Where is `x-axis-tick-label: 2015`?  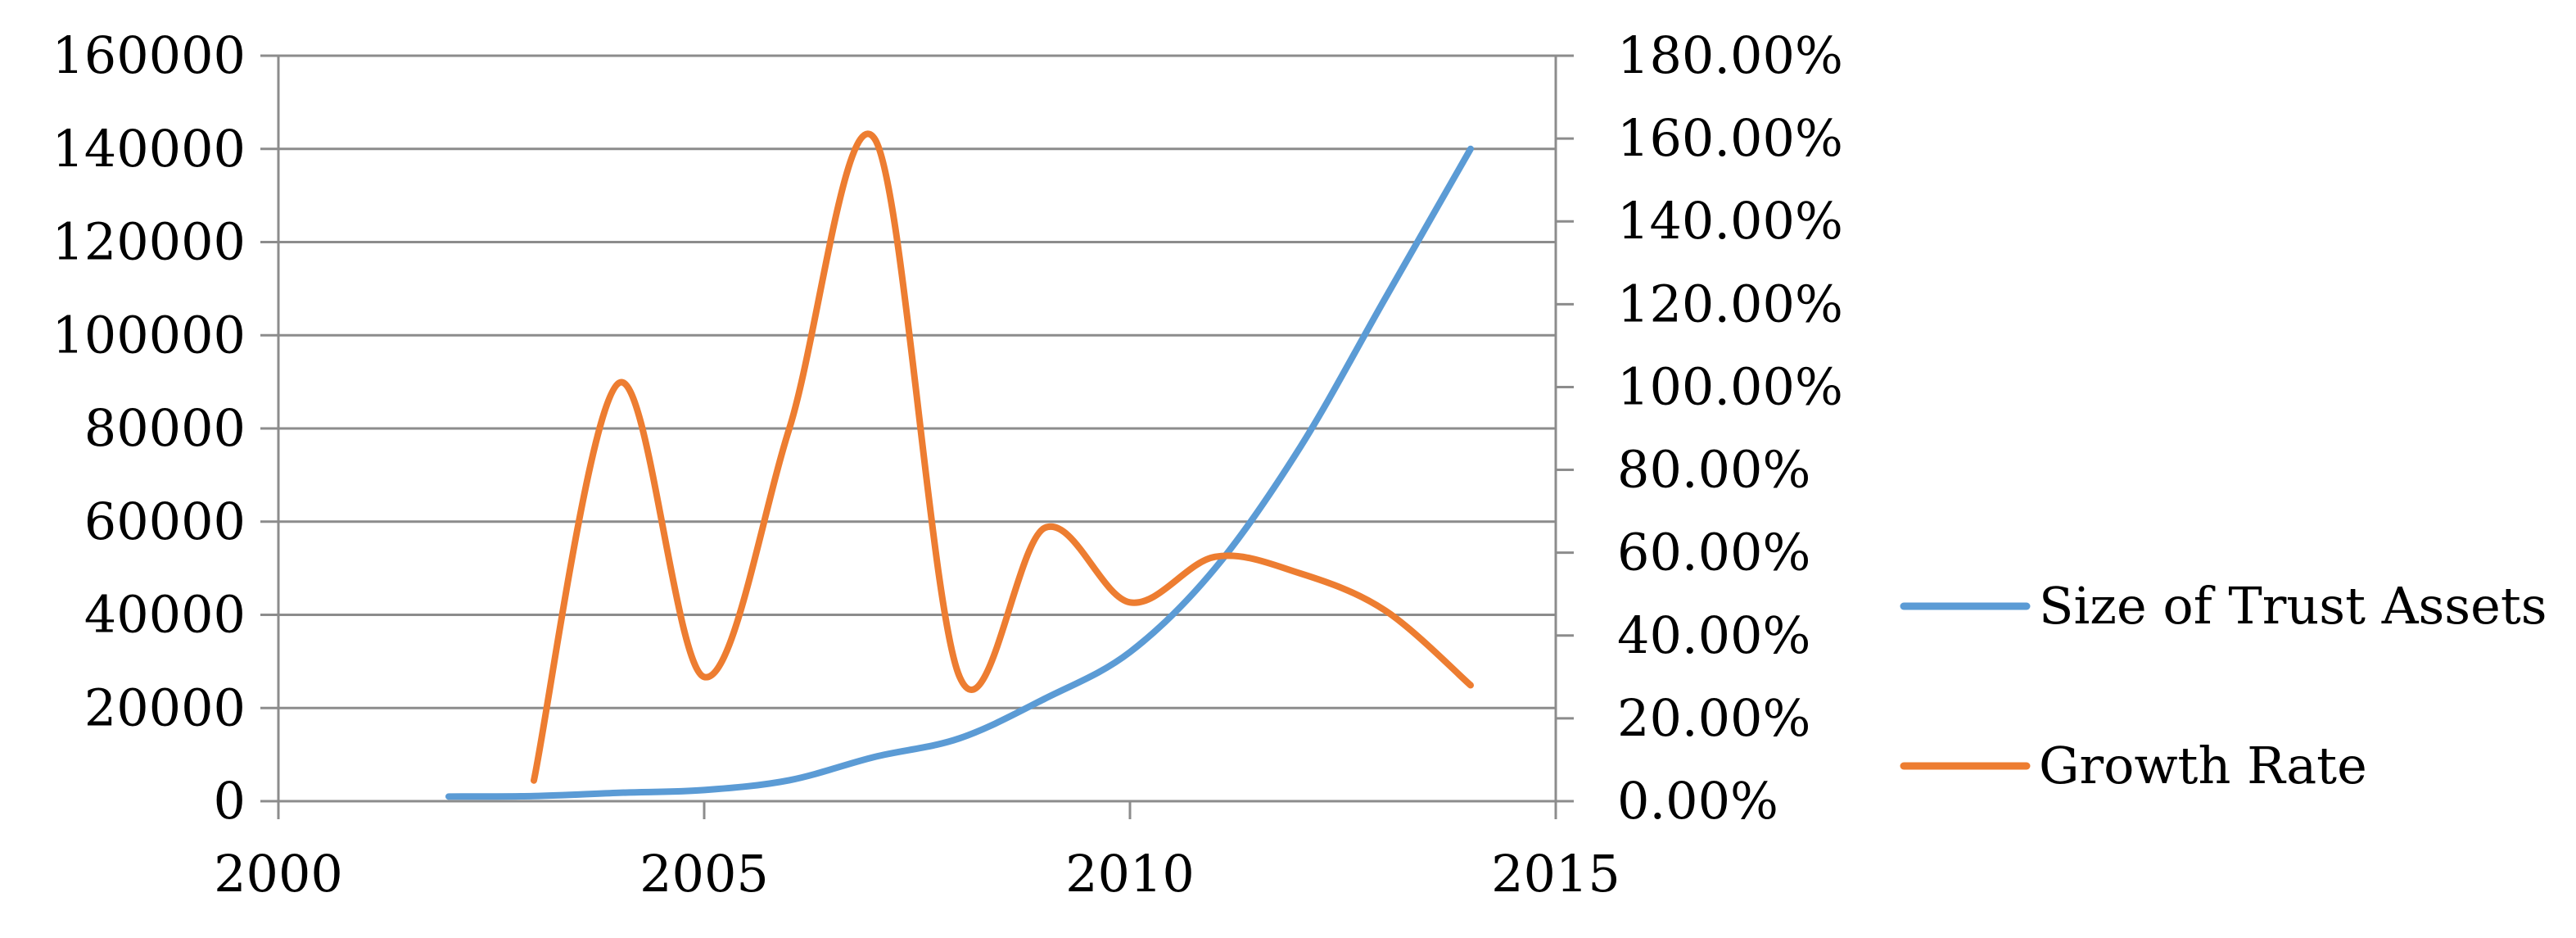
x-axis-tick-label: 2015 is located at coordinates (1555, 874).